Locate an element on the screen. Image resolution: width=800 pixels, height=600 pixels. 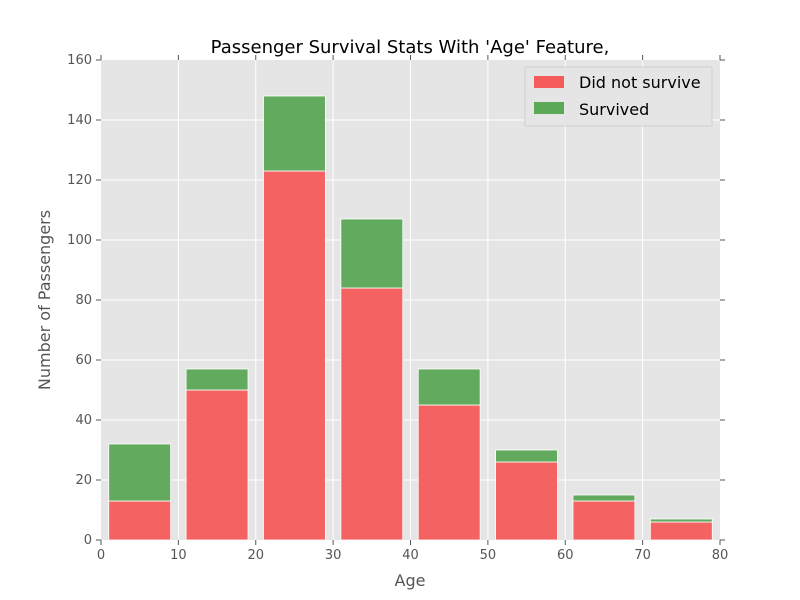
y-tick-label: 140 is located at coordinates (79, 120).